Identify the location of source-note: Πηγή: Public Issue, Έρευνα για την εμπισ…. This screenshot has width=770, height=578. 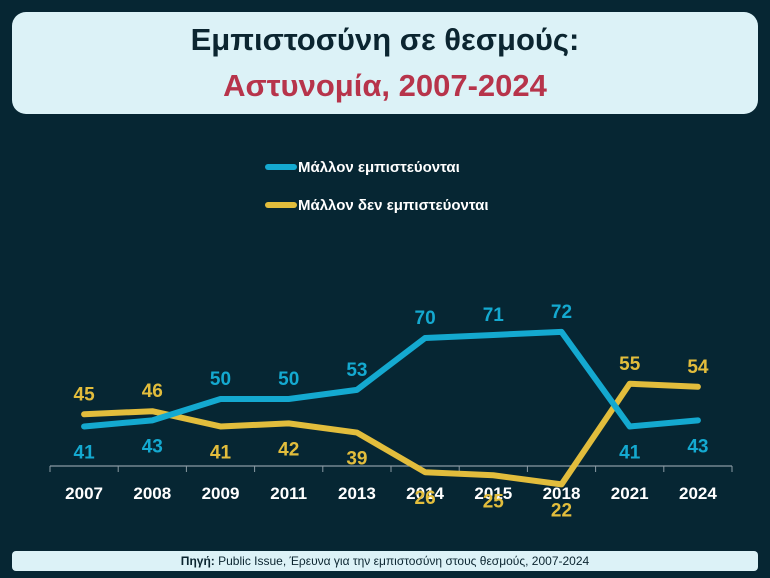
(385, 561).